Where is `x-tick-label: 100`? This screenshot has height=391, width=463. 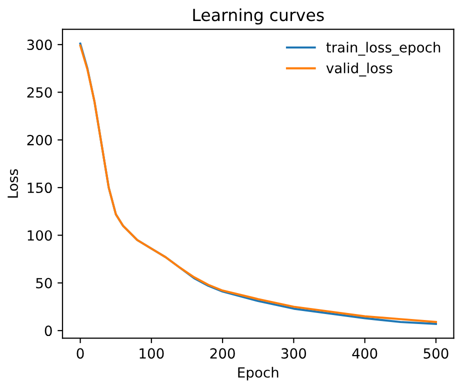 x-tick-label: 100 is located at coordinates (152, 353).